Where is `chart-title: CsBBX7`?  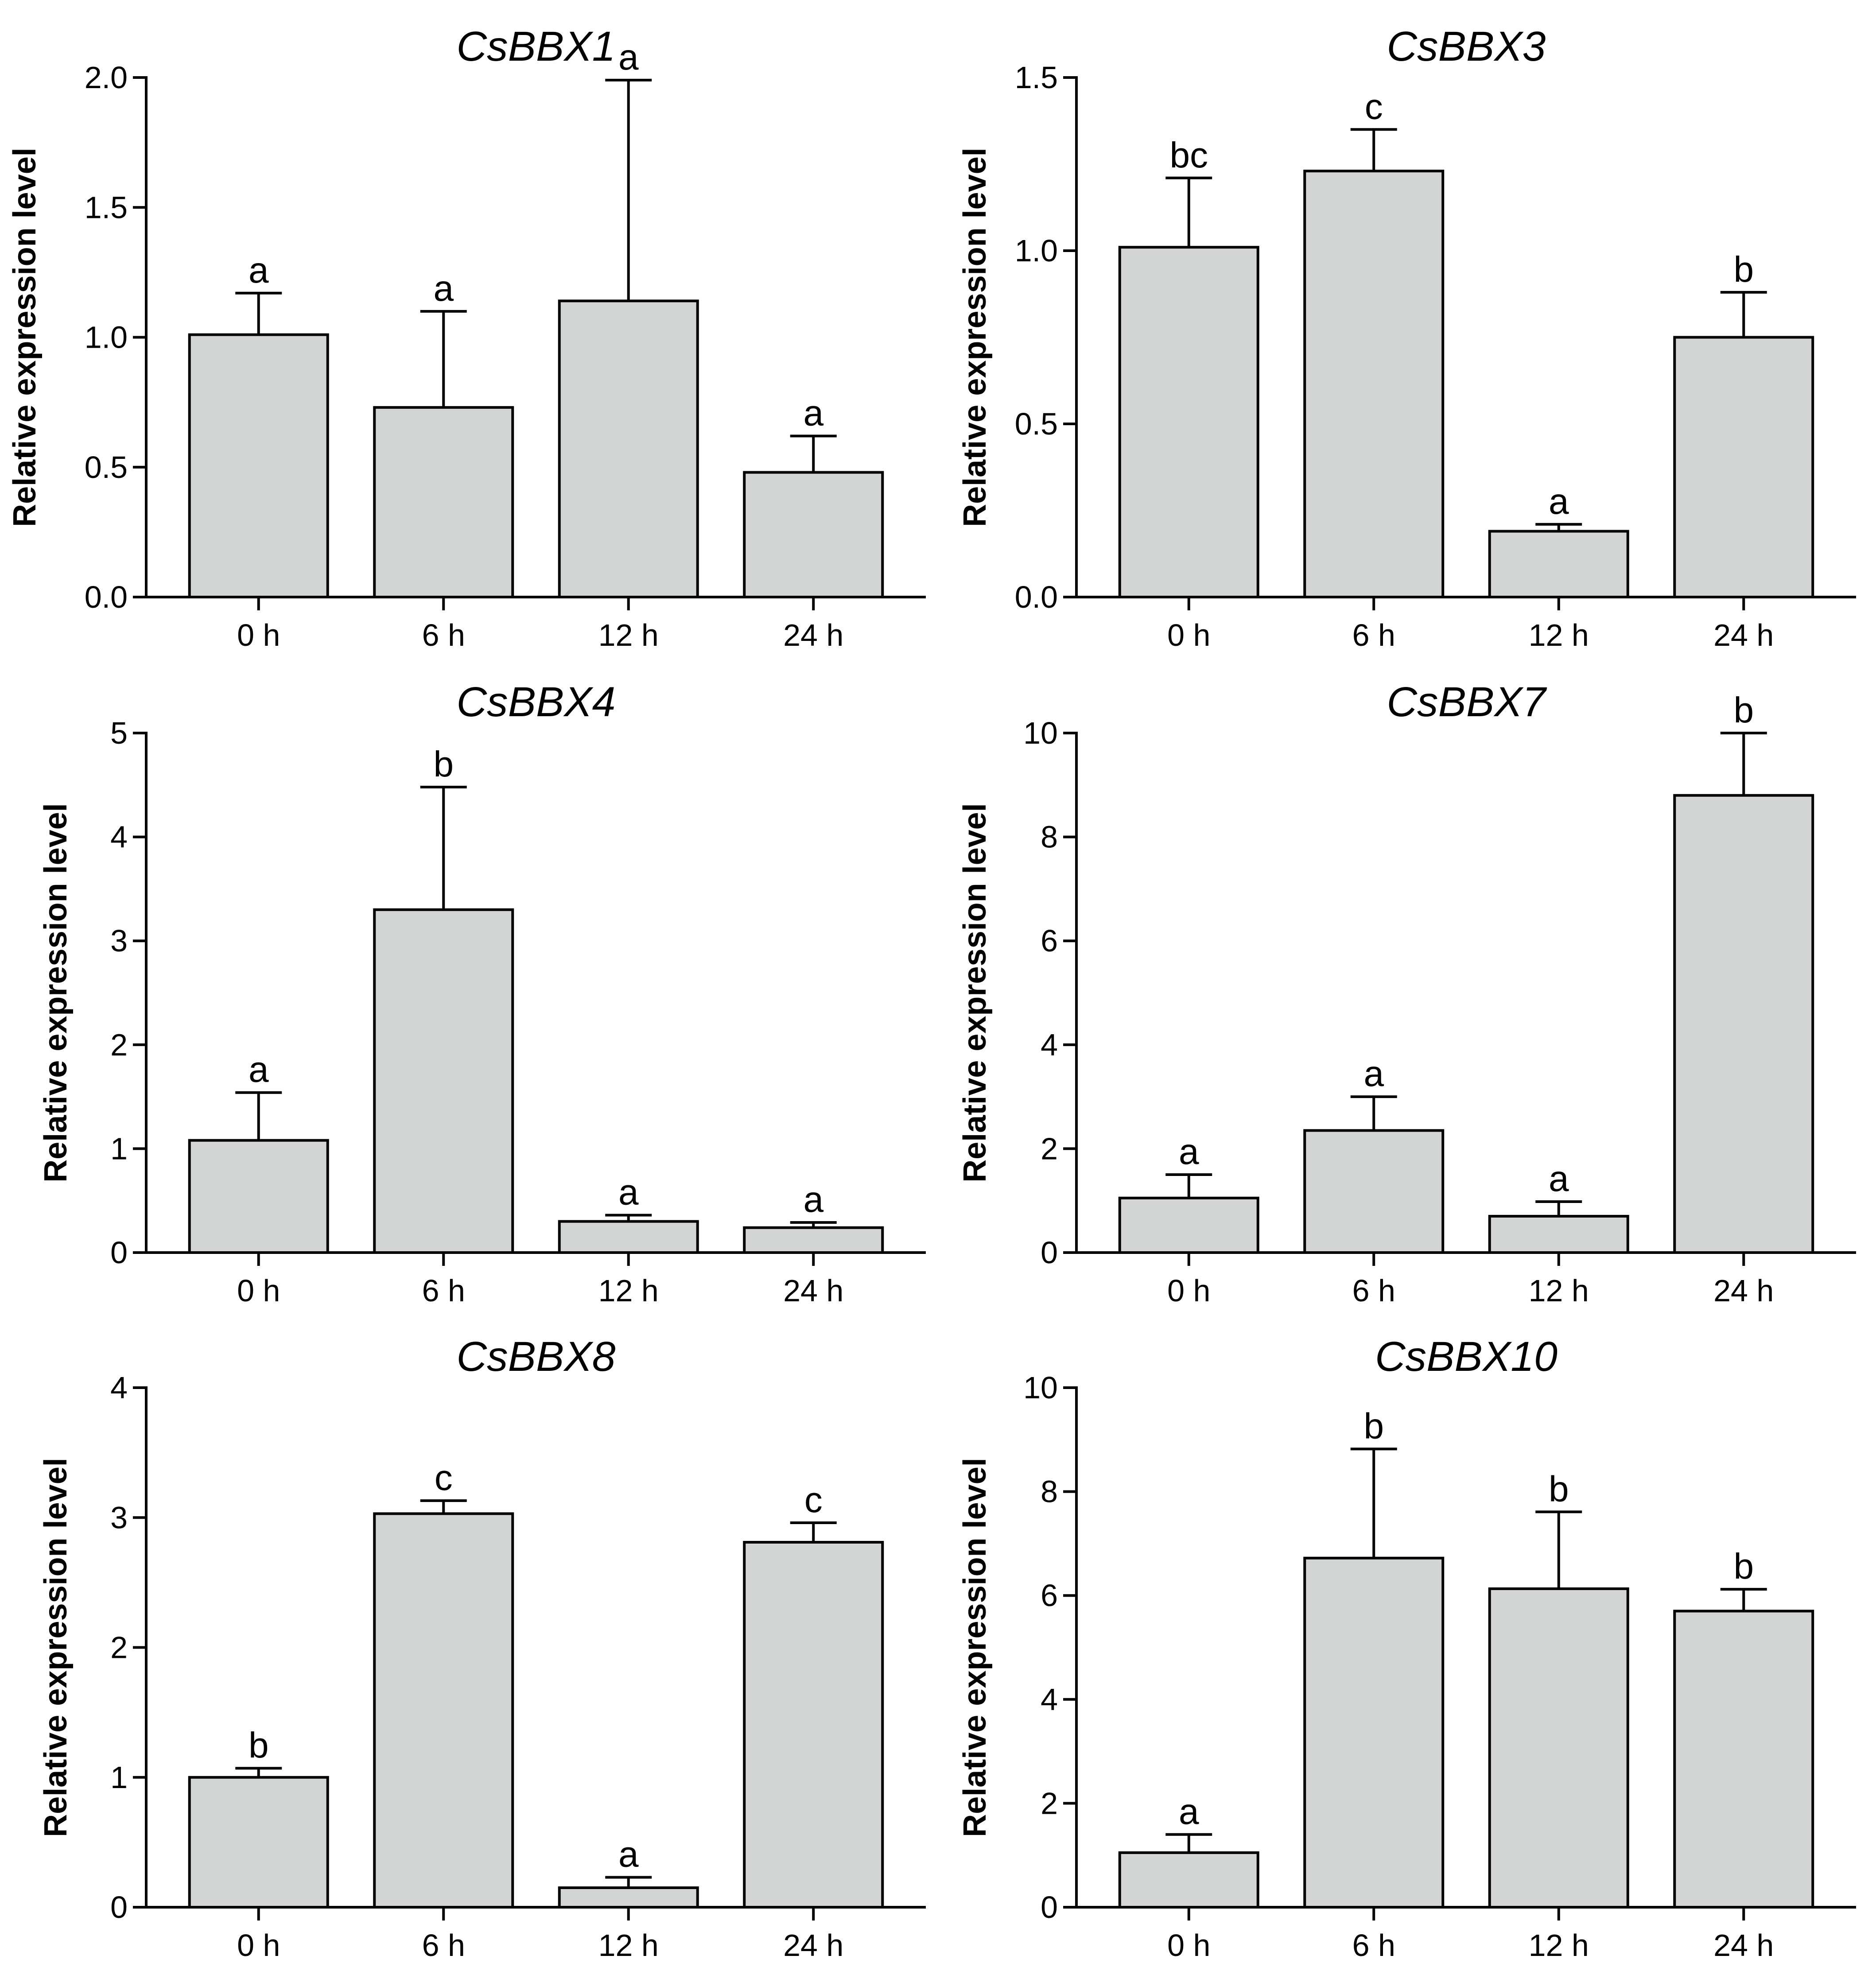
chart-title: CsBBX7 is located at coordinates (1467, 703).